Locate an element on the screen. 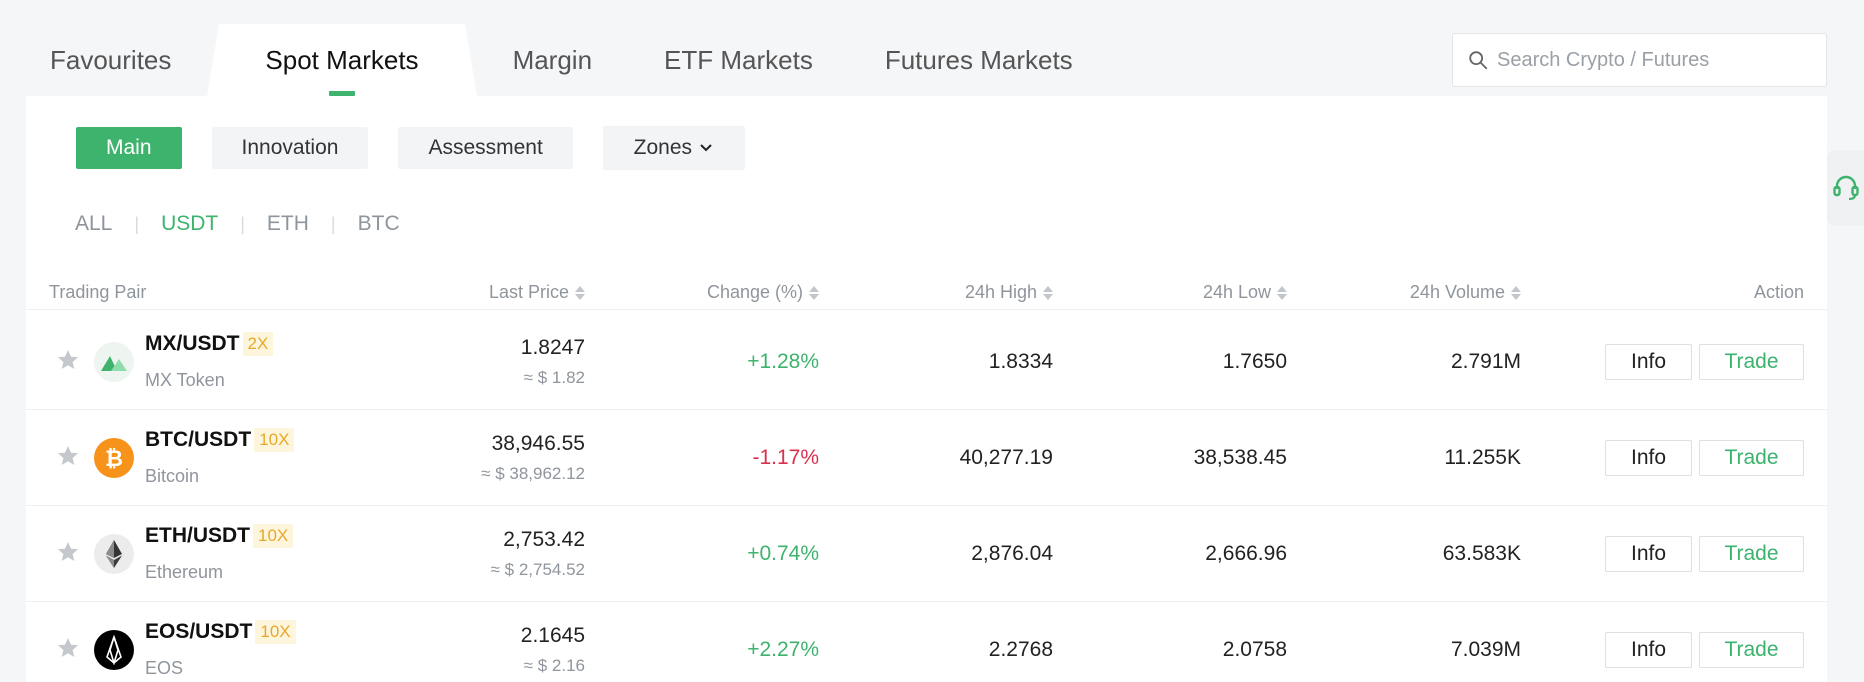 This screenshot has height=682, width=1864. quote-filter: ALL | USDT | ETH | BTC is located at coordinates (237, 224).